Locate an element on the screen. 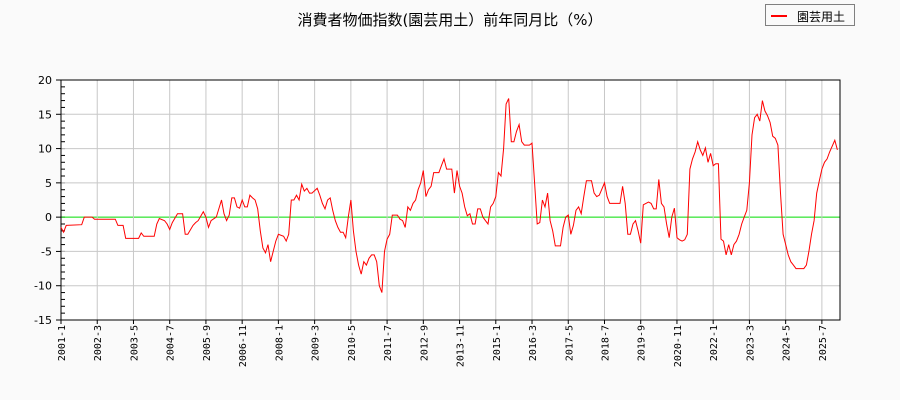  x-tick-label: 2016-3 is located at coordinates (533, 343).